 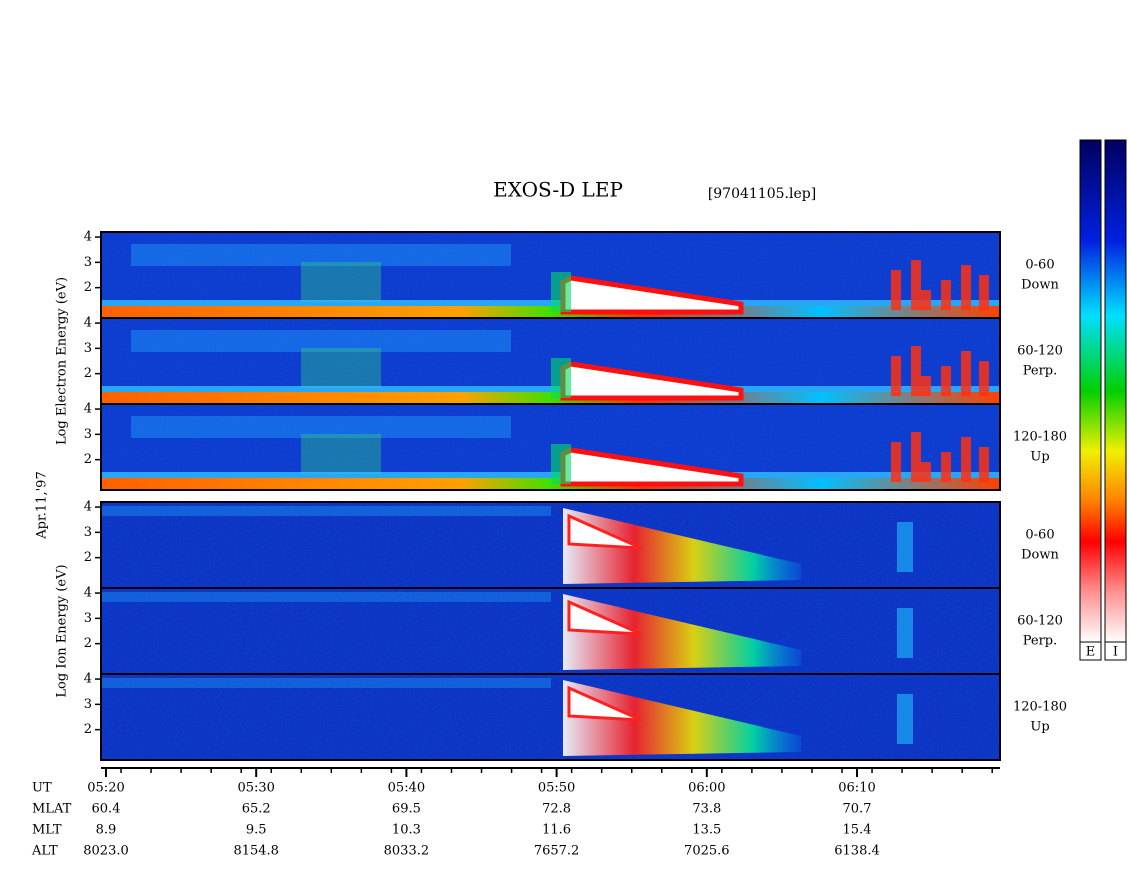 I want to click on x-tick-label: 06:00, so click(x=706, y=788).